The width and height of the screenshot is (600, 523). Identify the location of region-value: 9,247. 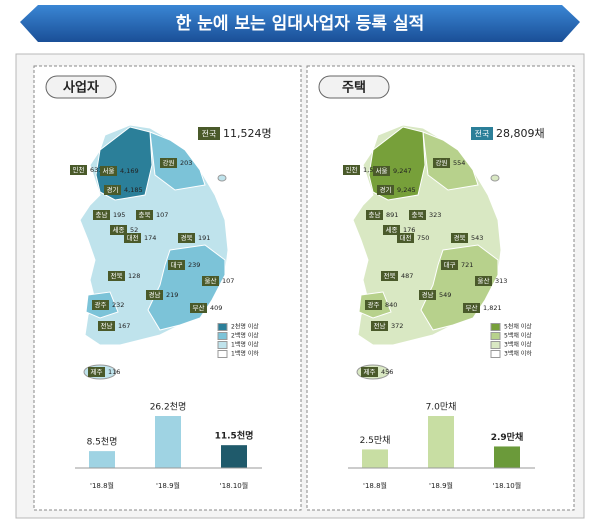
(402, 171).